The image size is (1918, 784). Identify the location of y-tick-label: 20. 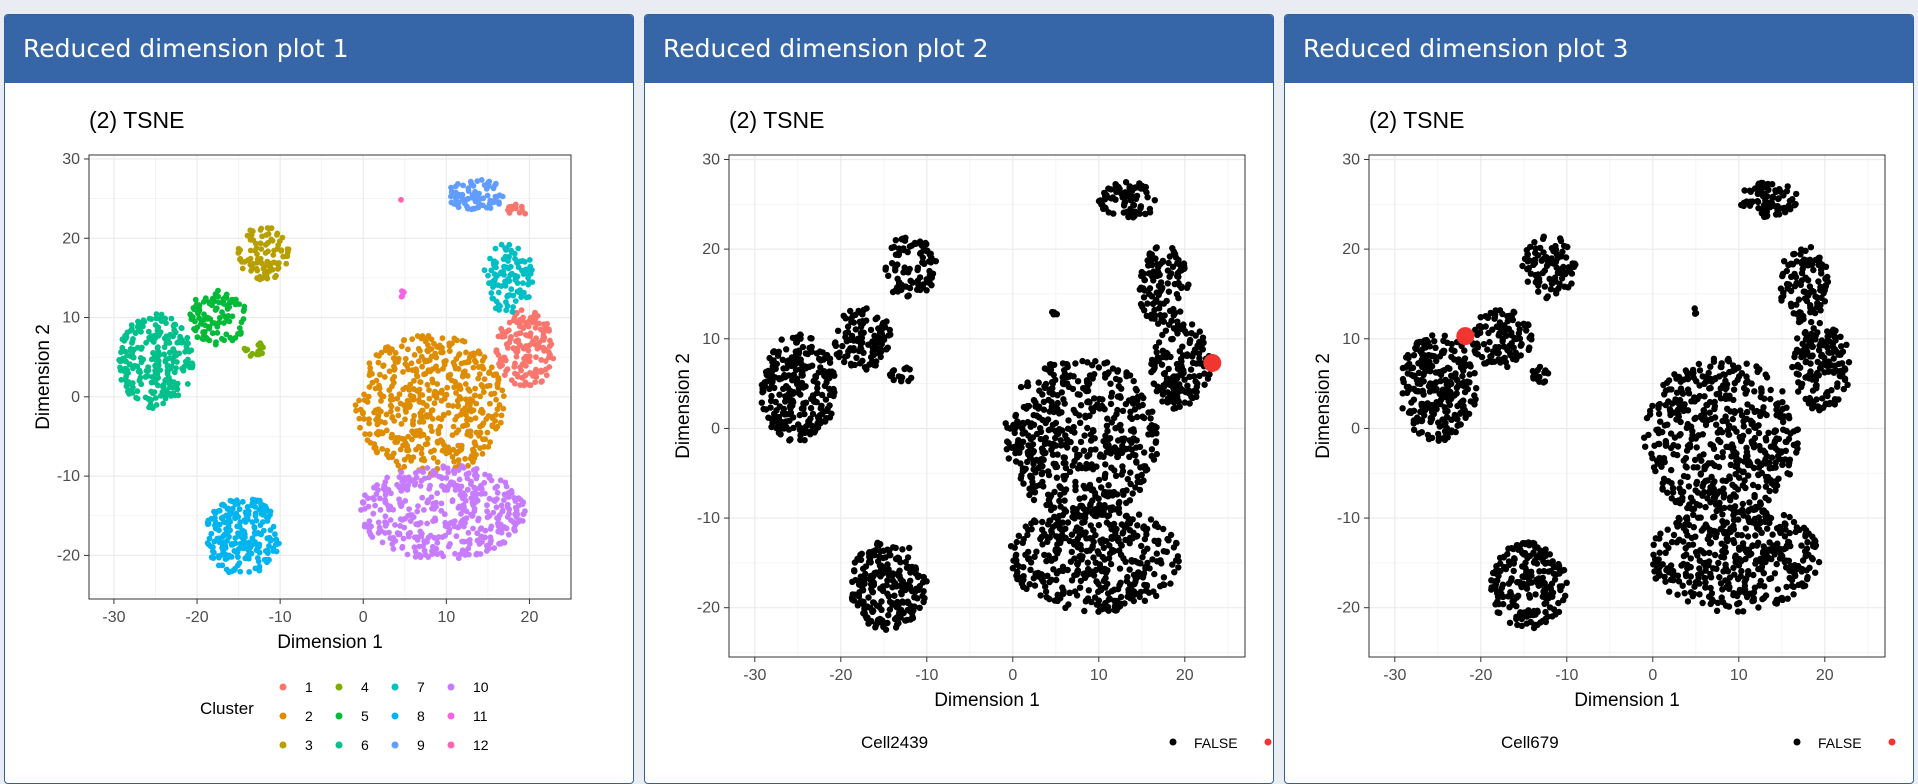
(71, 238).